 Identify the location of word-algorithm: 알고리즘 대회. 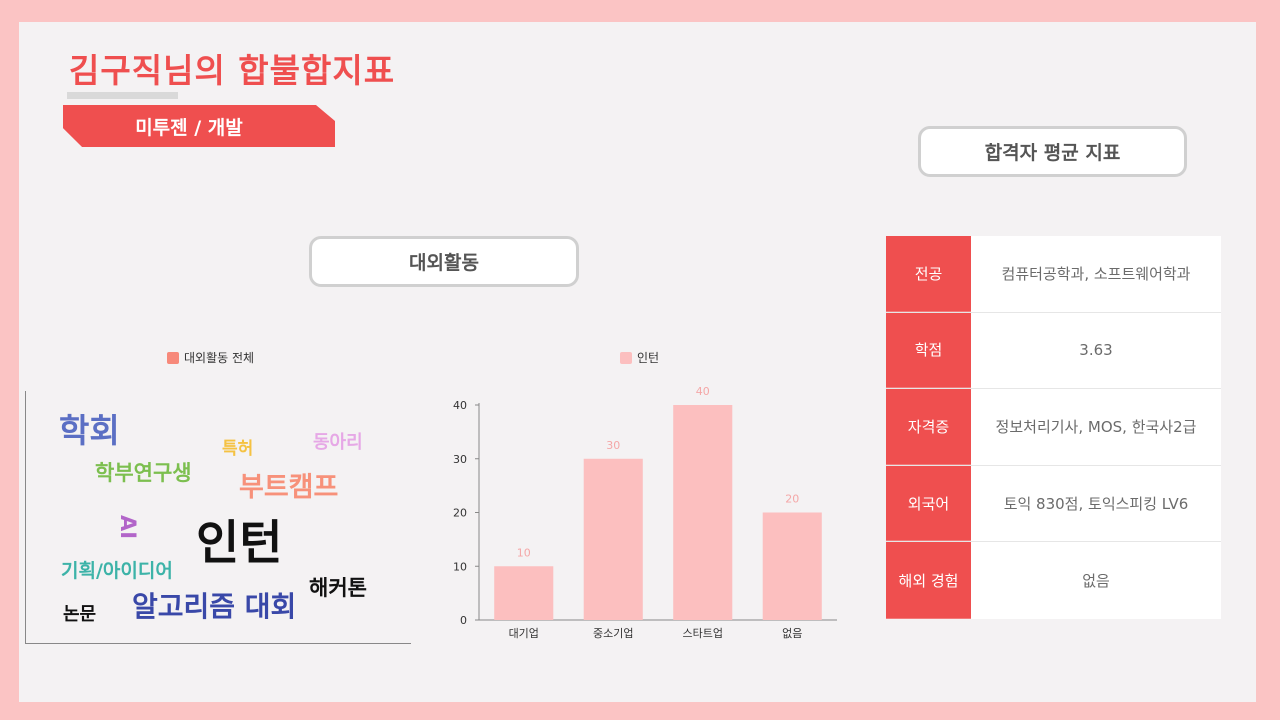
(214, 606).